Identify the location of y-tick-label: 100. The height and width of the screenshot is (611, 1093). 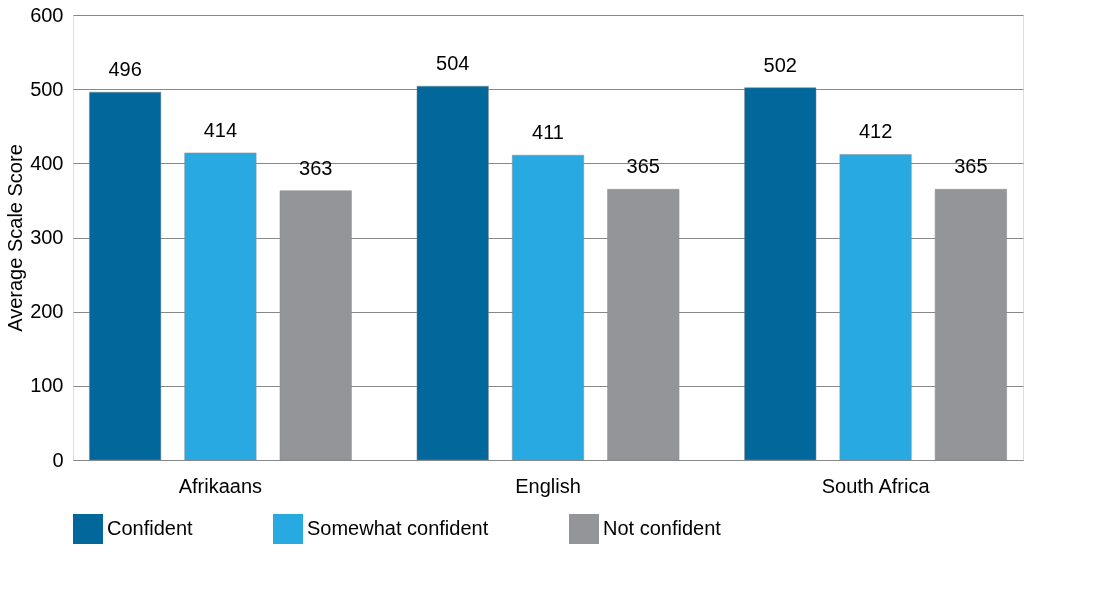
(47, 385).